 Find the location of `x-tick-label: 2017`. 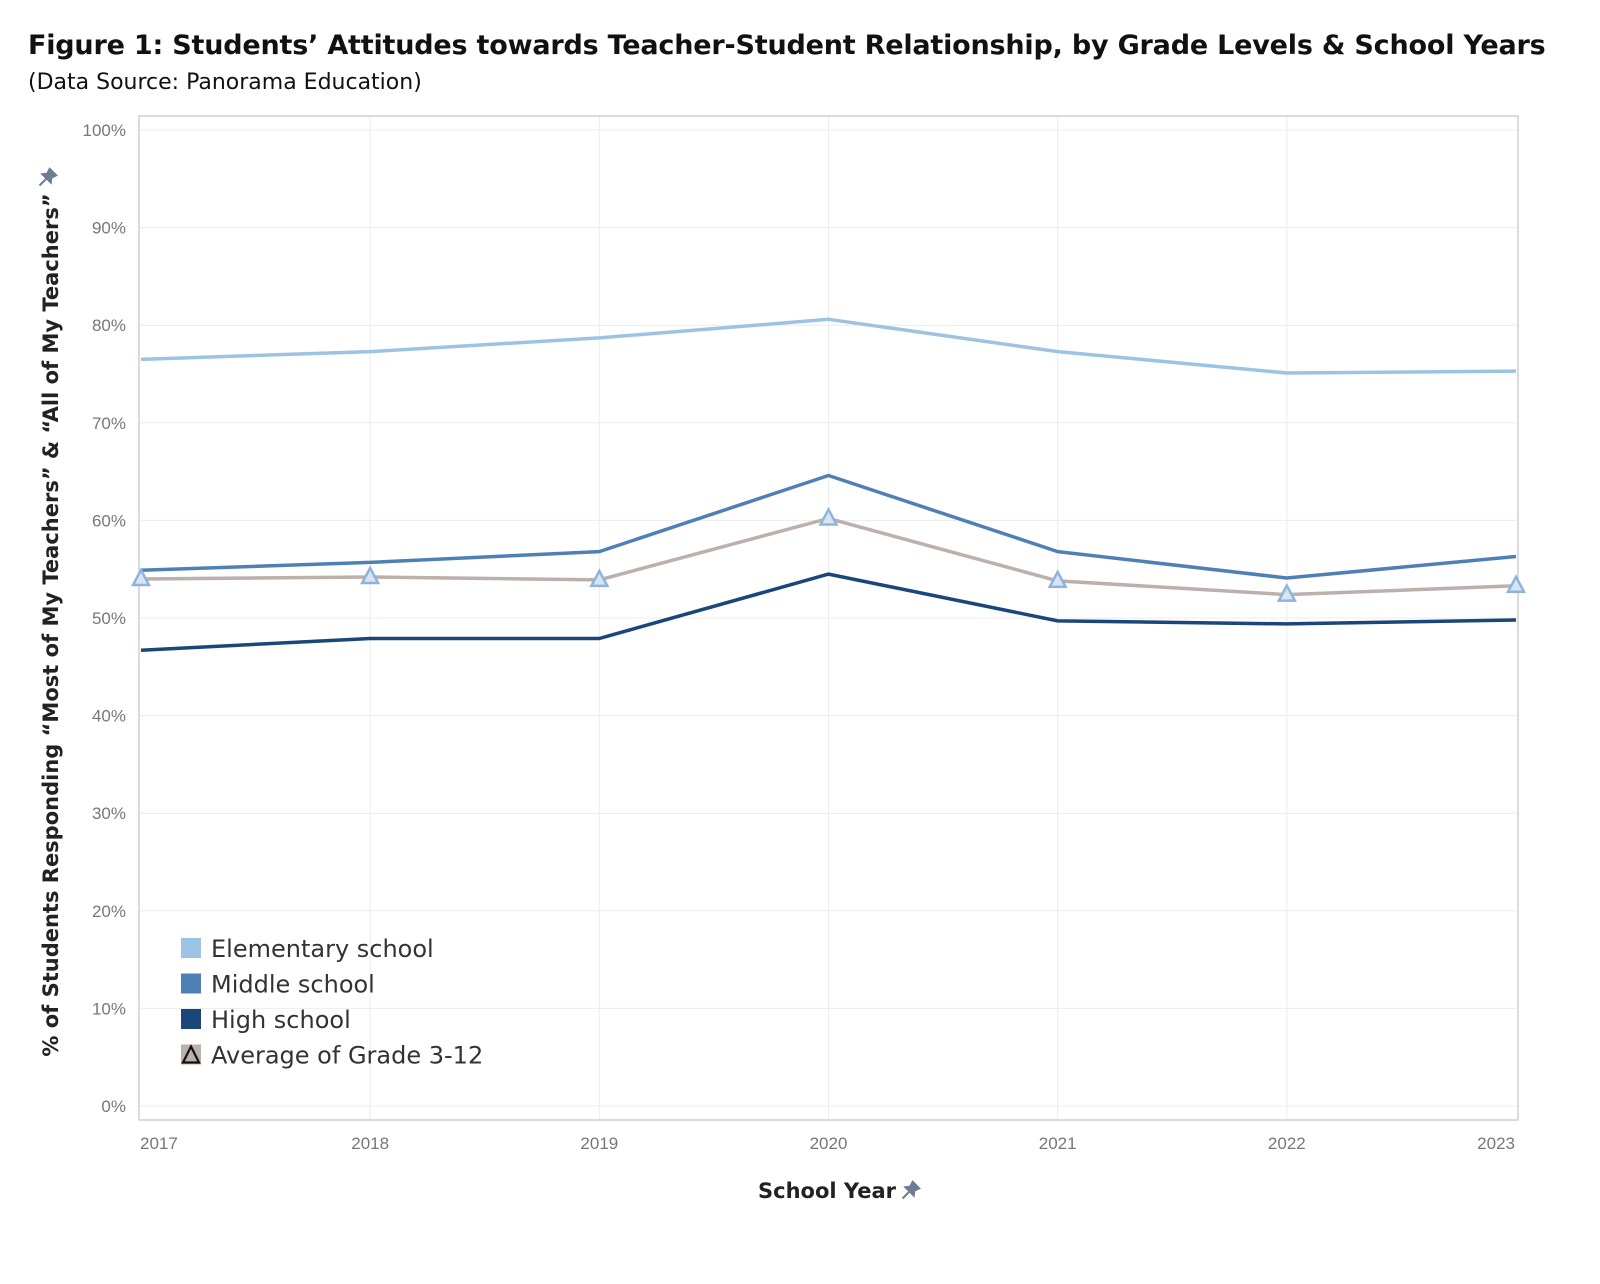

x-tick-label: 2017 is located at coordinates (159, 1143).